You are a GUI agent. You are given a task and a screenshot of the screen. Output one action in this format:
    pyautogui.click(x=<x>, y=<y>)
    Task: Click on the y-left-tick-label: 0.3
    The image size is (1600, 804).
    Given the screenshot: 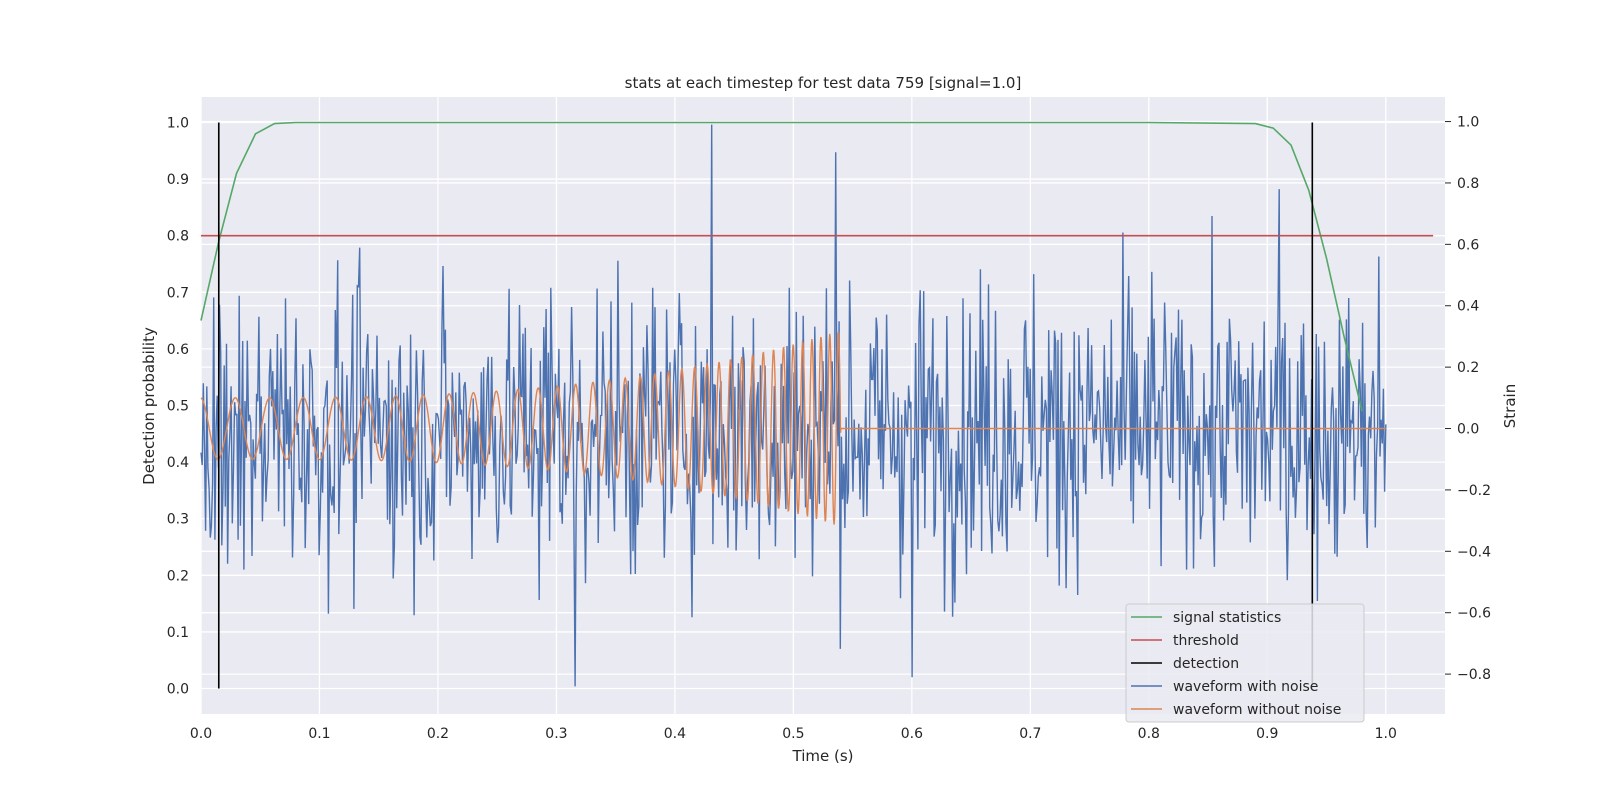 What is the action you would take?
    pyautogui.click(x=178, y=520)
    